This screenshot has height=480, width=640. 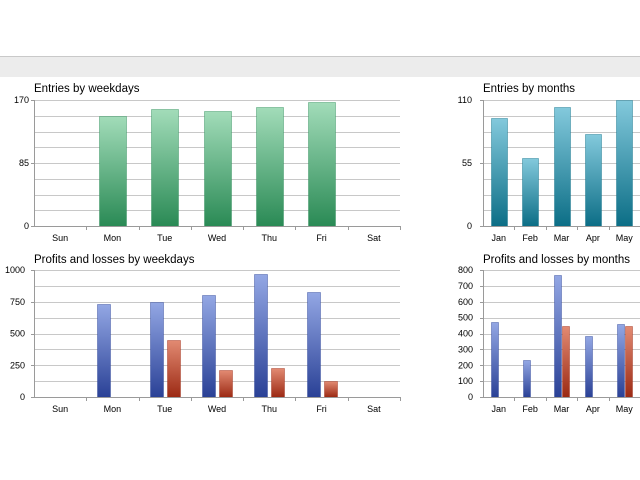 I want to click on y-tick-label: 800, so click(x=465, y=270).